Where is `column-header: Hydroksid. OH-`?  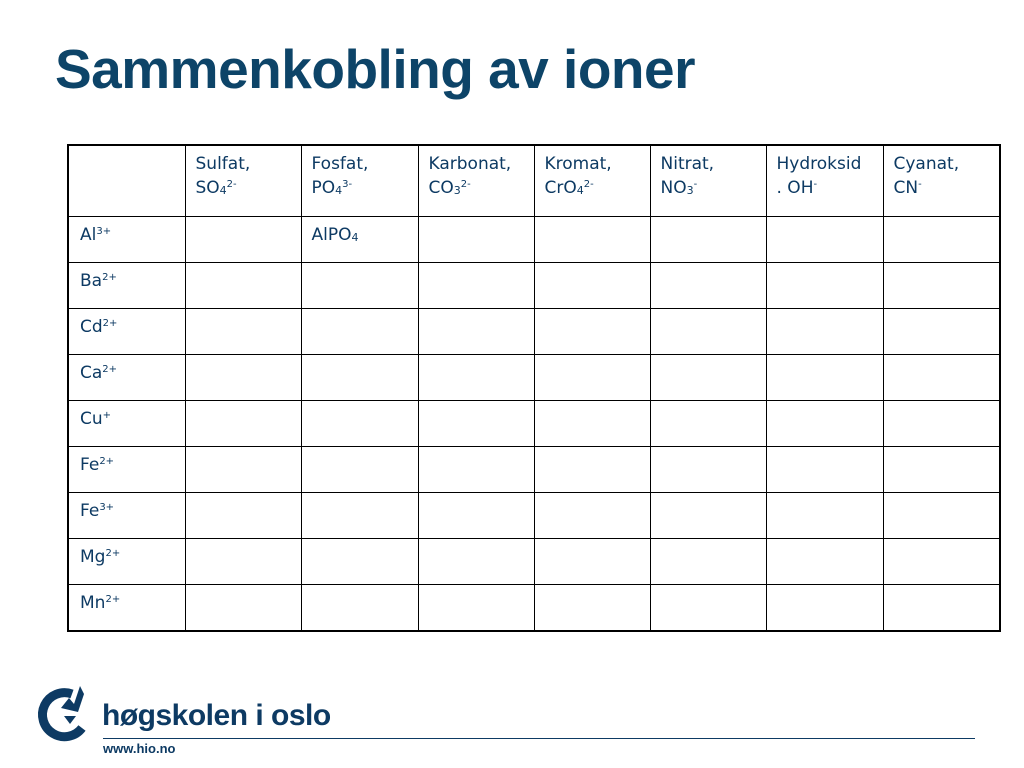
column-header: Hydroksid. OH- is located at coordinates (824, 180).